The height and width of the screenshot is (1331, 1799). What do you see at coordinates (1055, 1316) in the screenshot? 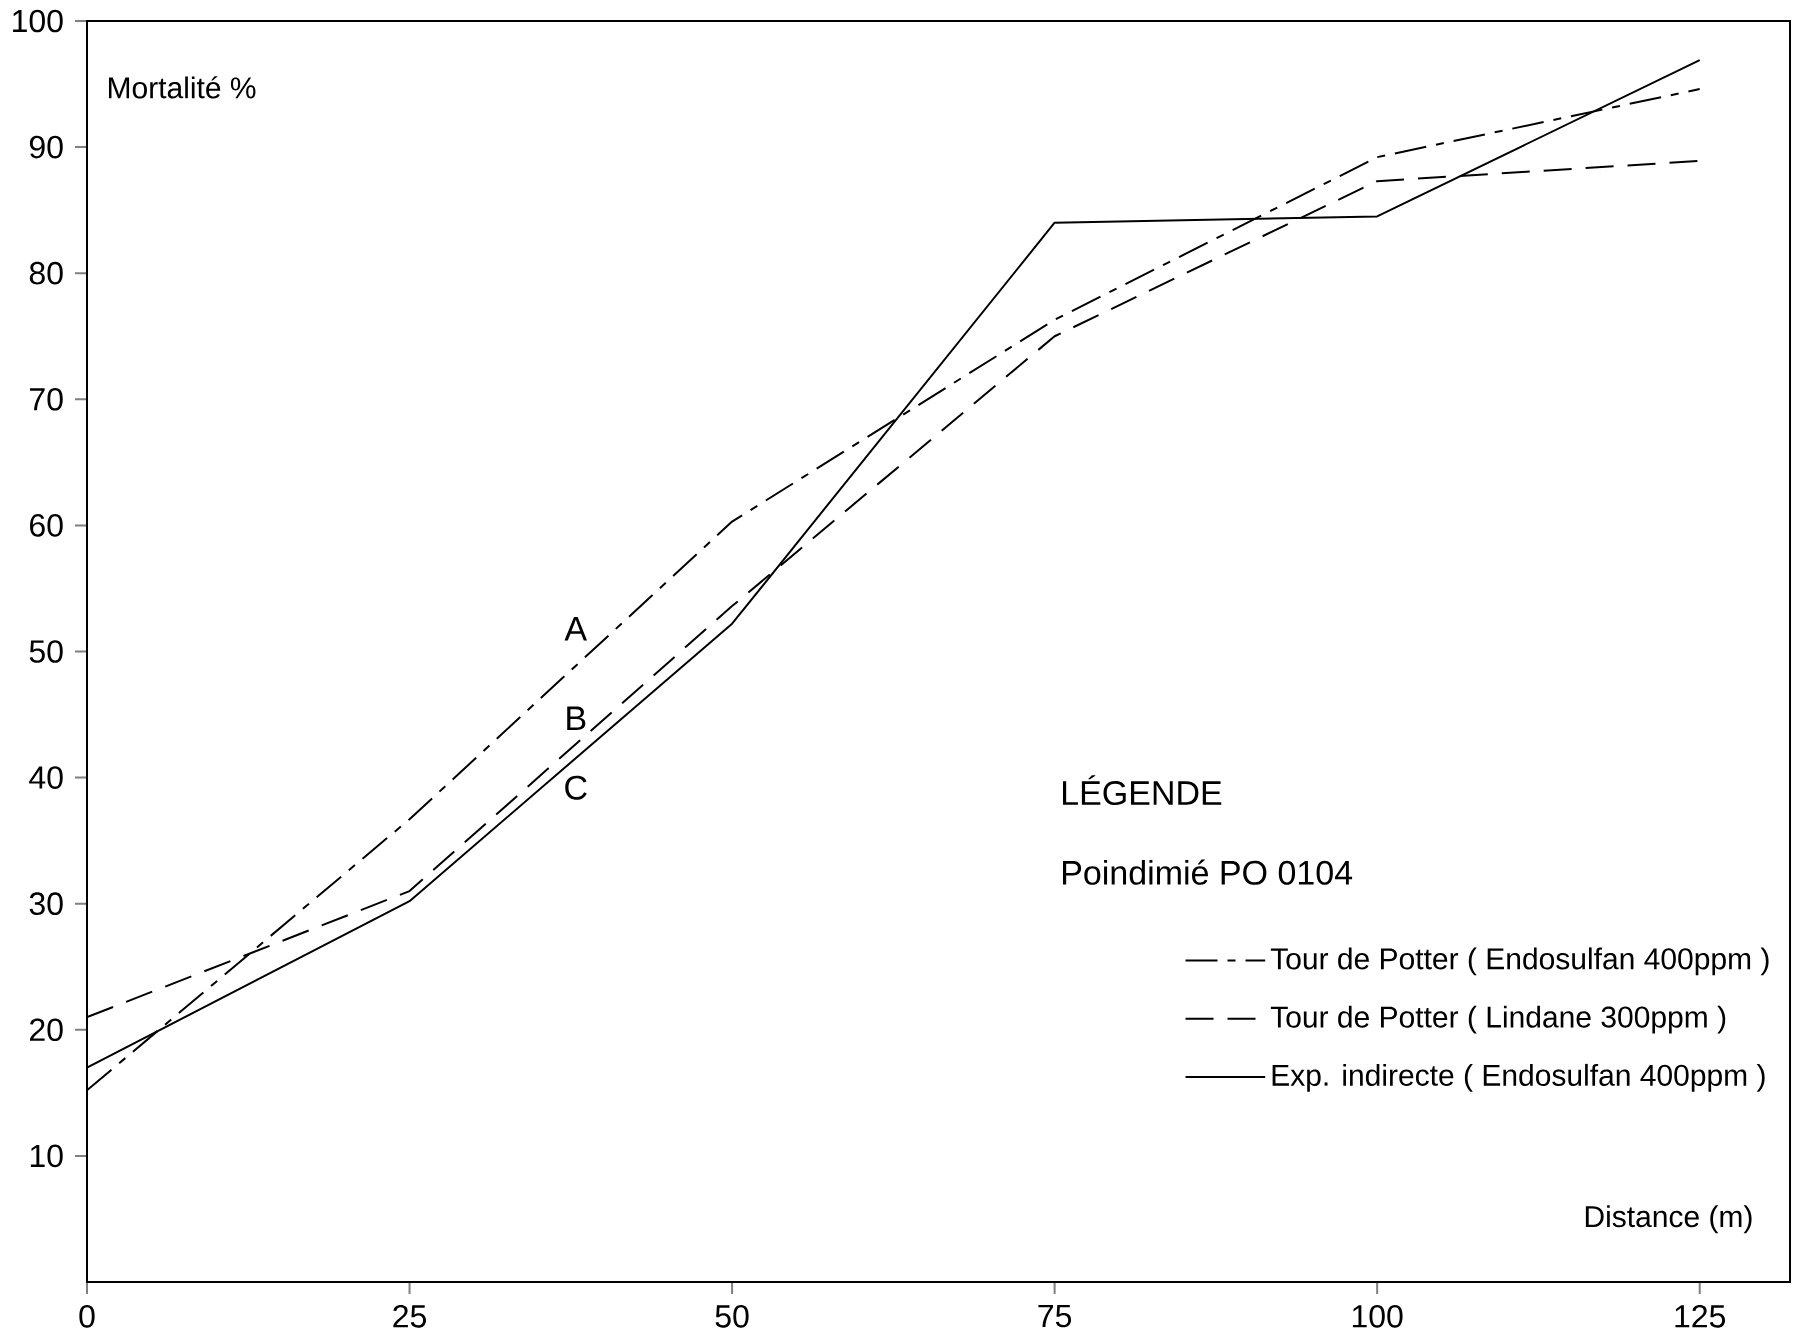
I see `x-tick-label: 75` at bounding box center [1055, 1316].